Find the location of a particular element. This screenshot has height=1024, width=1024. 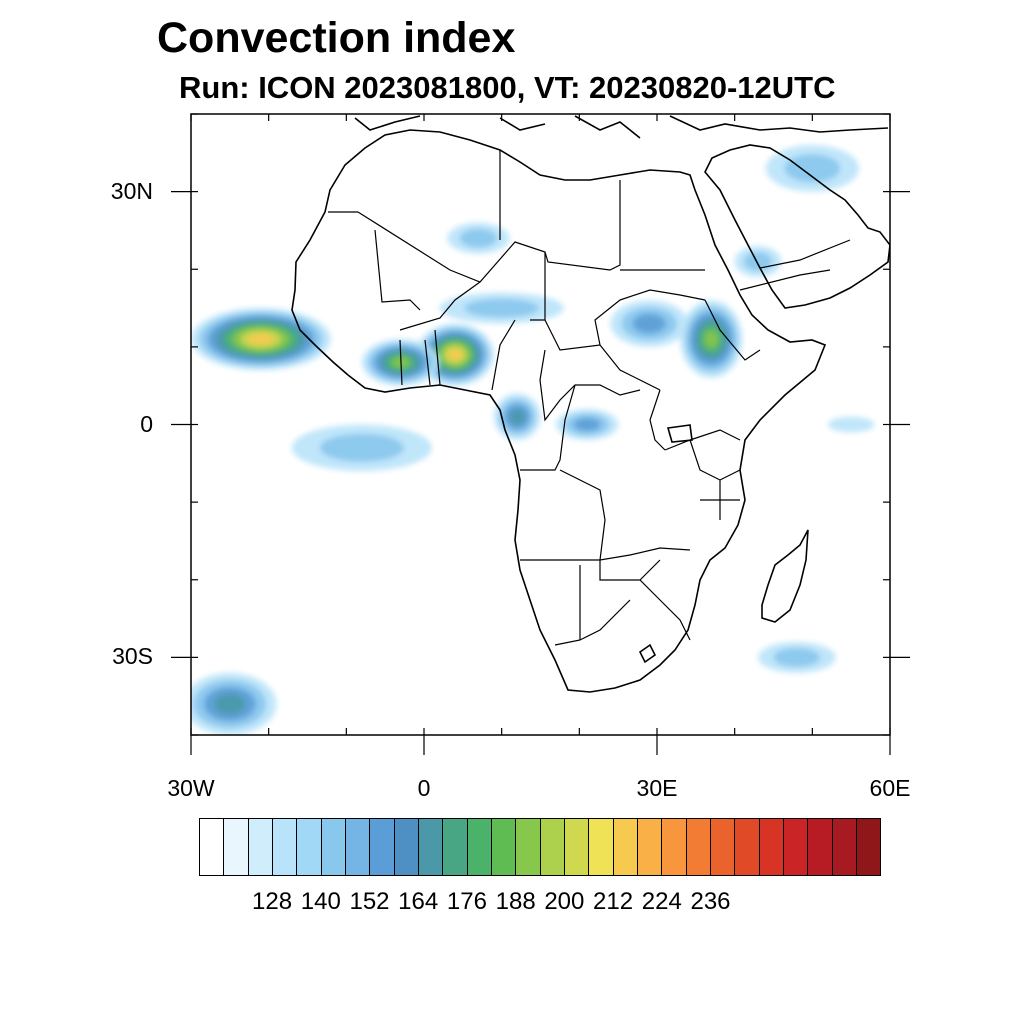

madagascar-convection is located at coordinates (796, 657).